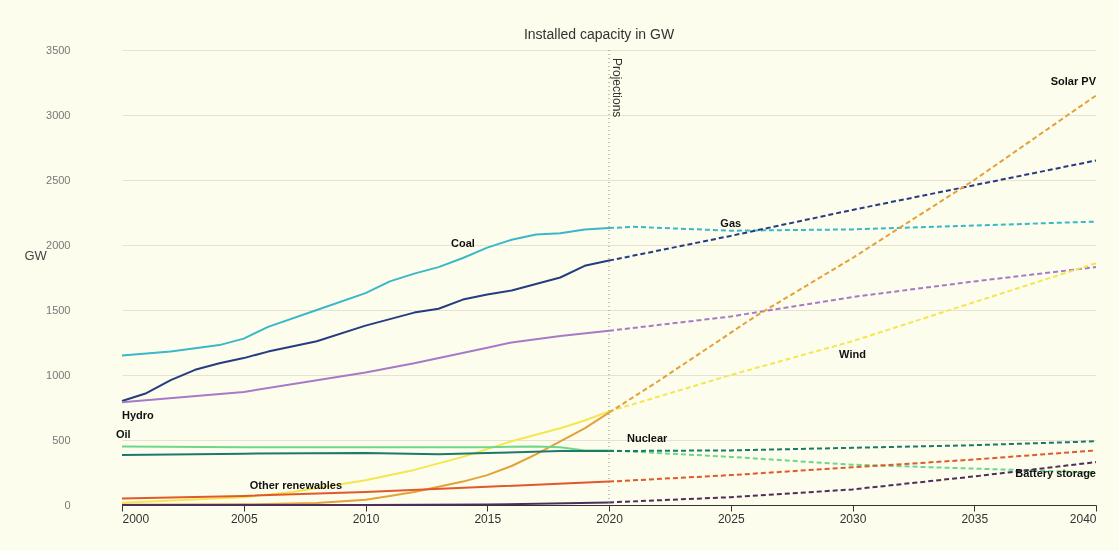 The height and width of the screenshot is (551, 1119). What do you see at coordinates (731, 518) in the screenshot?
I see `x-tick-label: 2025` at bounding box center [731, 518].